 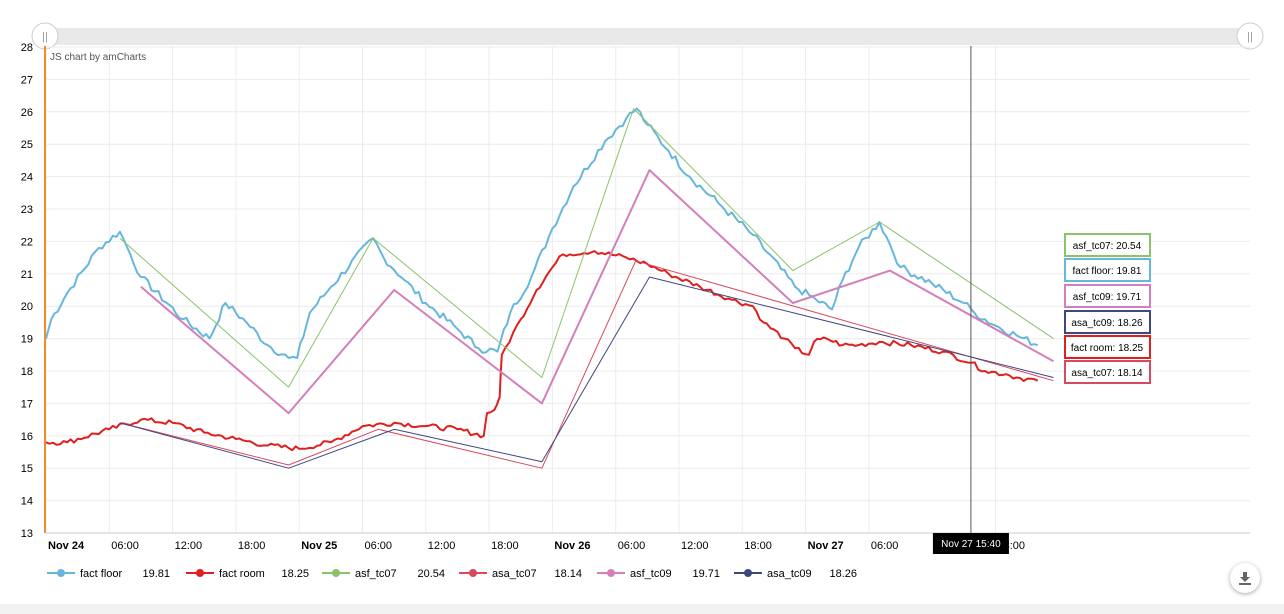 I want to click on y-tick-label: 17, so click(x=27, y=404).